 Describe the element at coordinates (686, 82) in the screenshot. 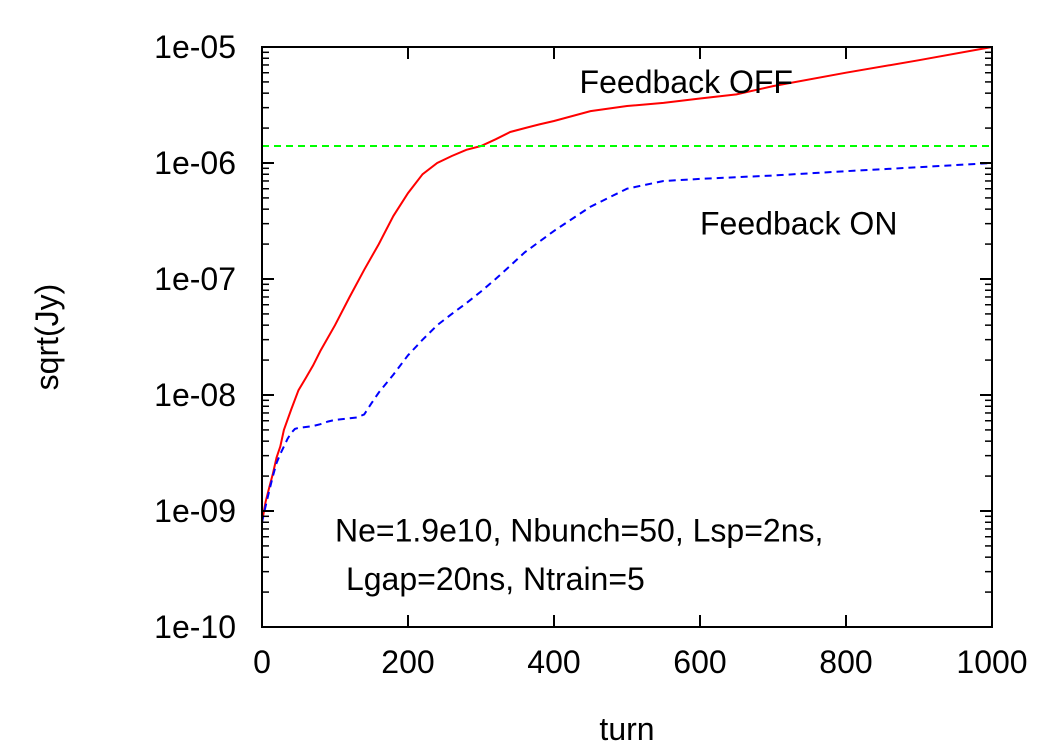

I see `annotation-feedback-off: Feedback OFF` at that location.